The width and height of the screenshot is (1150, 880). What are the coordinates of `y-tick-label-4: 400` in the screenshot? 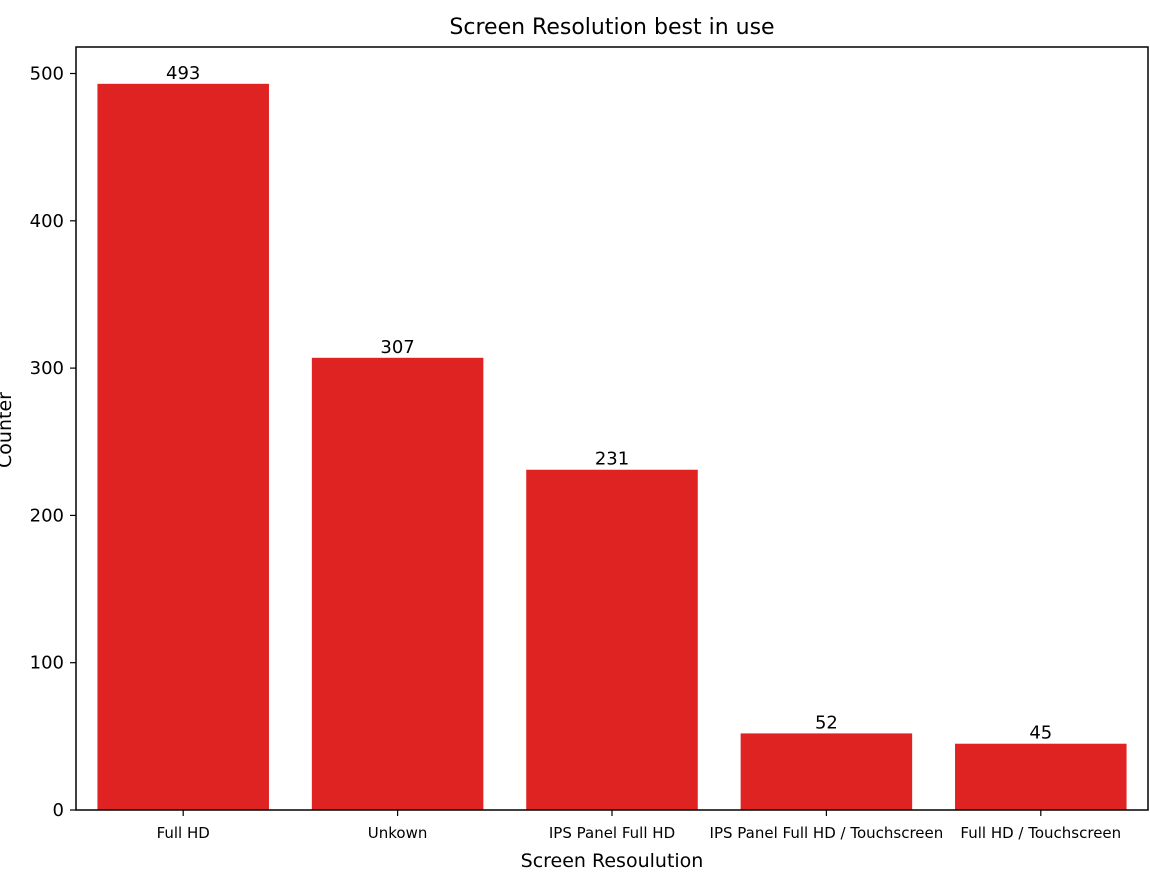 It's located at (47, 221).